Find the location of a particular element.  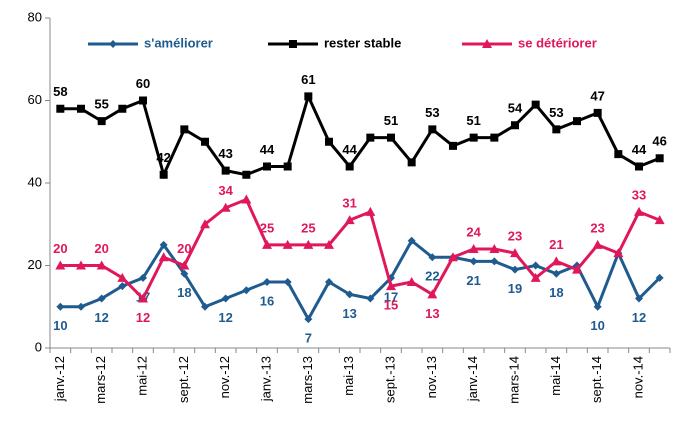

value-label: 18 is located at coordinates (184, 292).